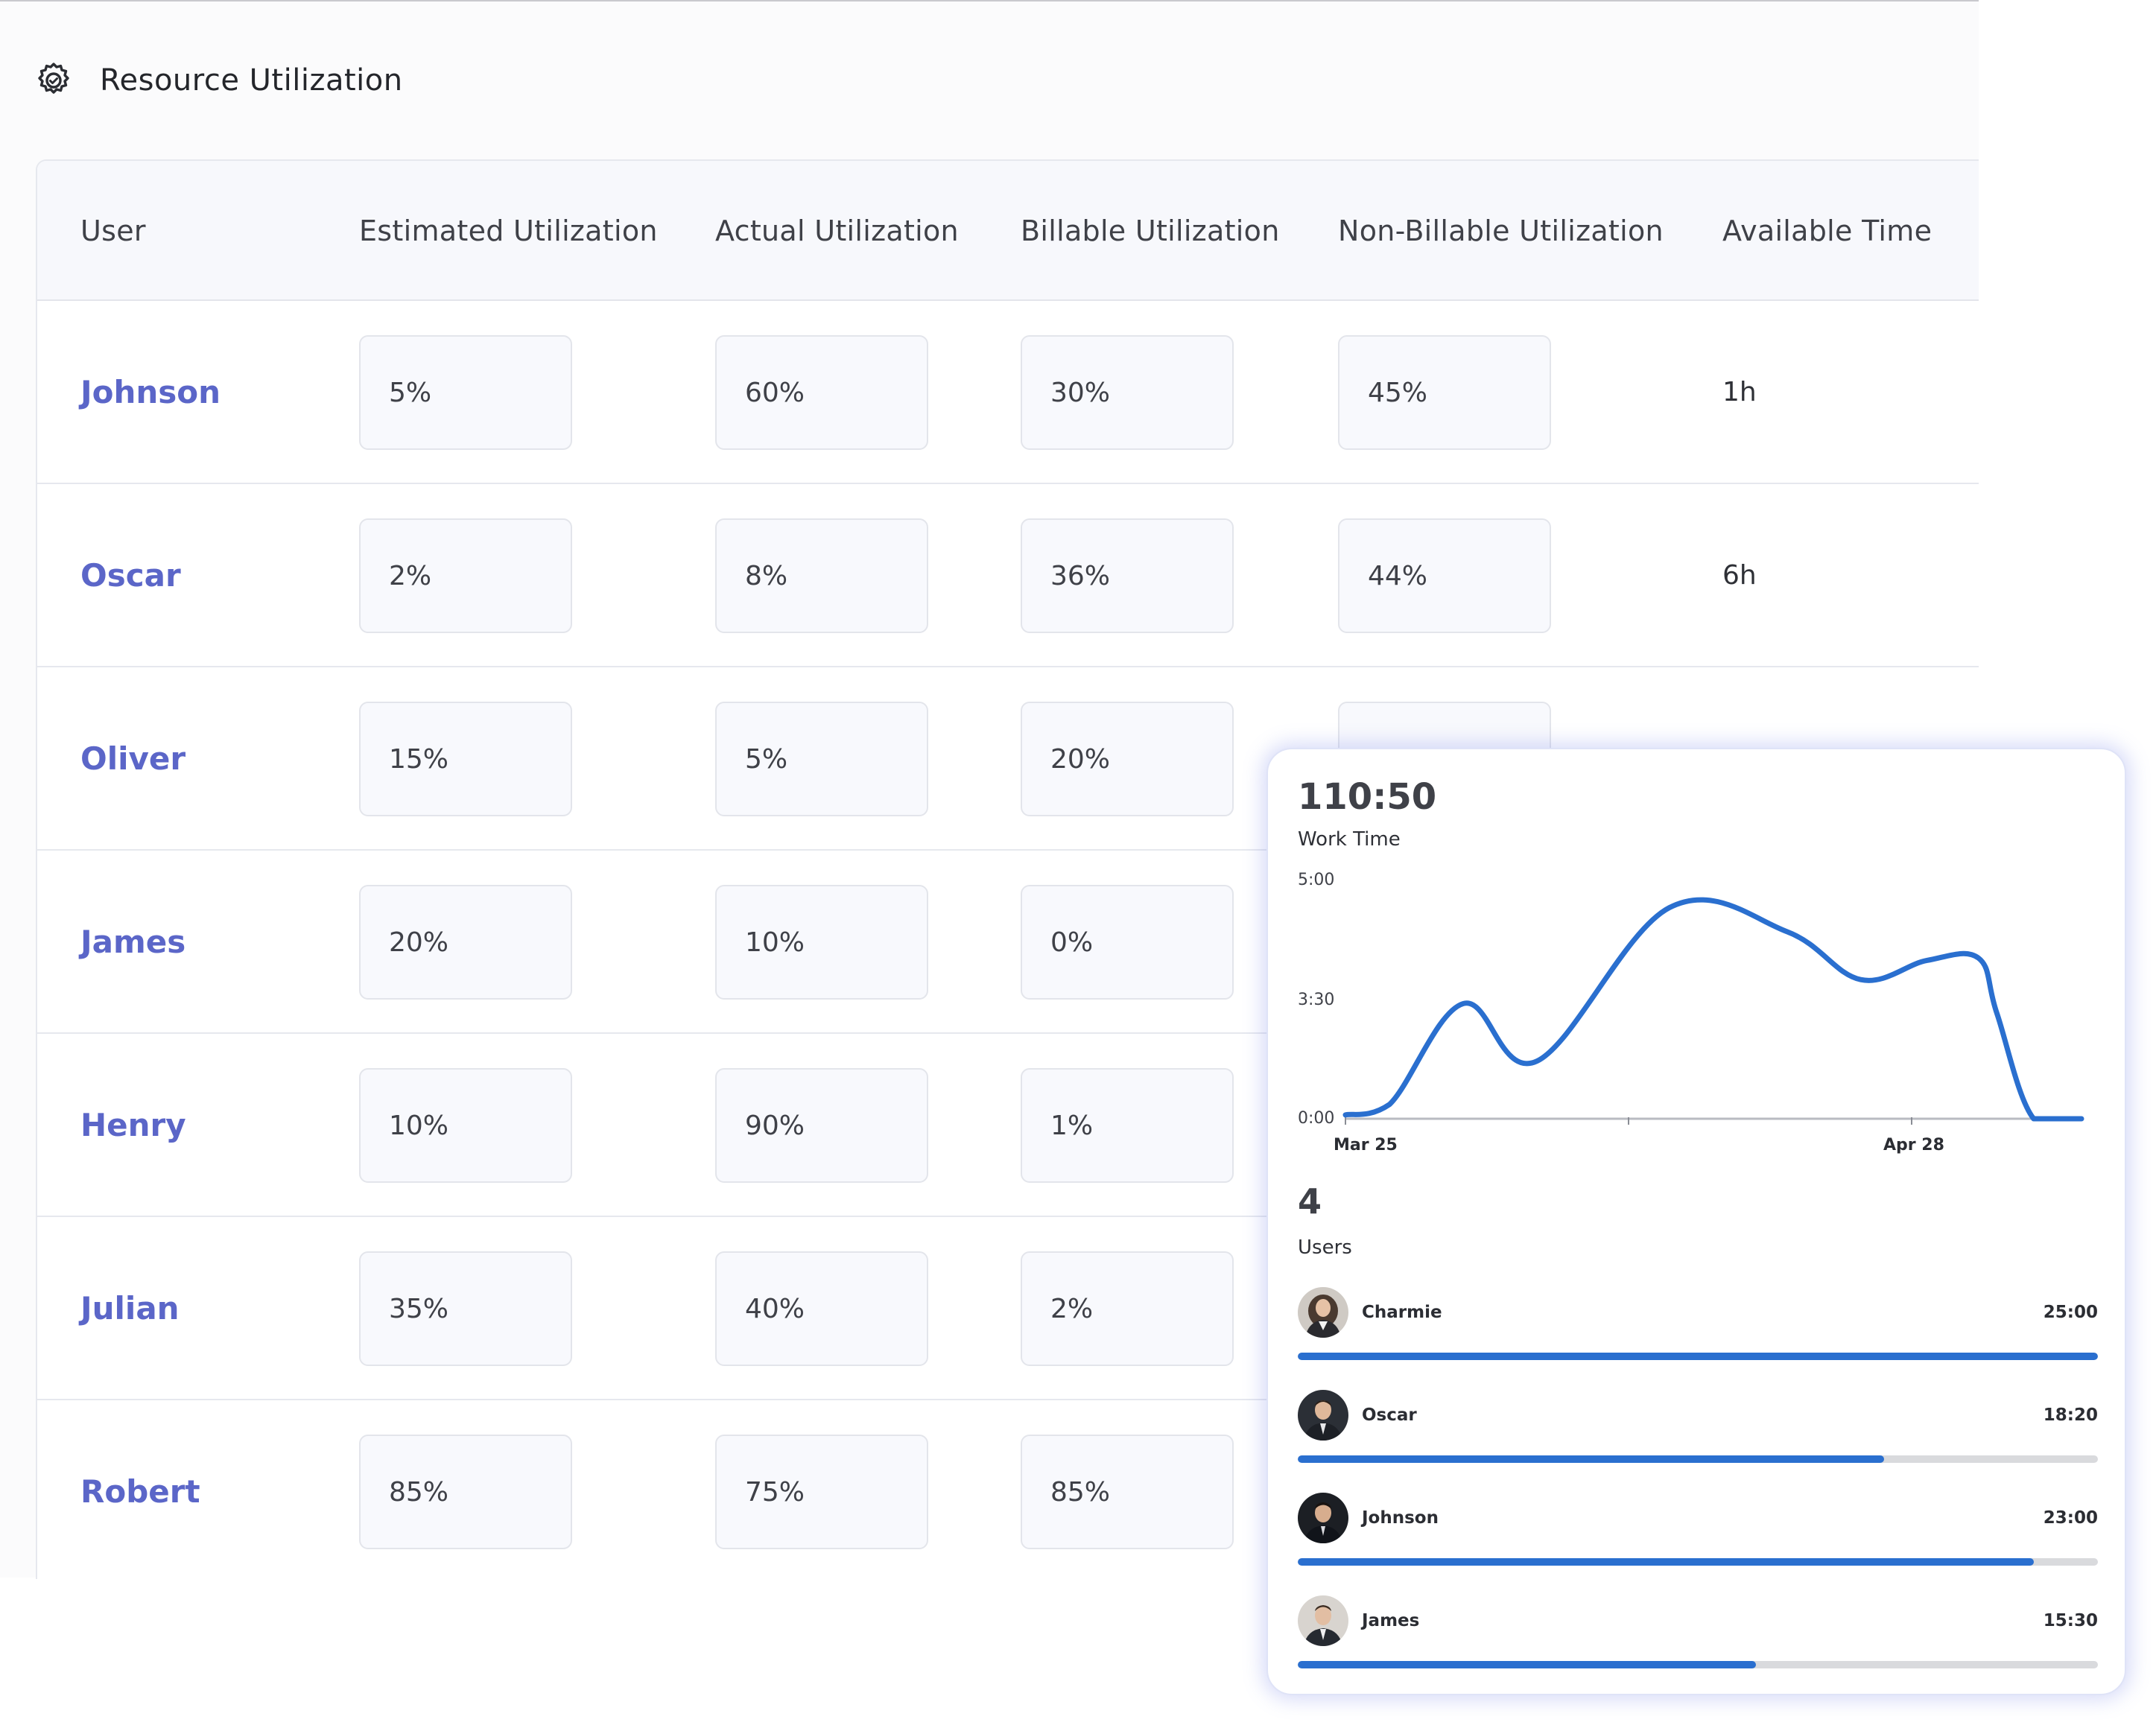 The height and width of the screenshot is (1731, 2156). I want to click on column-header-available: Available Time, so click(1828, 231).